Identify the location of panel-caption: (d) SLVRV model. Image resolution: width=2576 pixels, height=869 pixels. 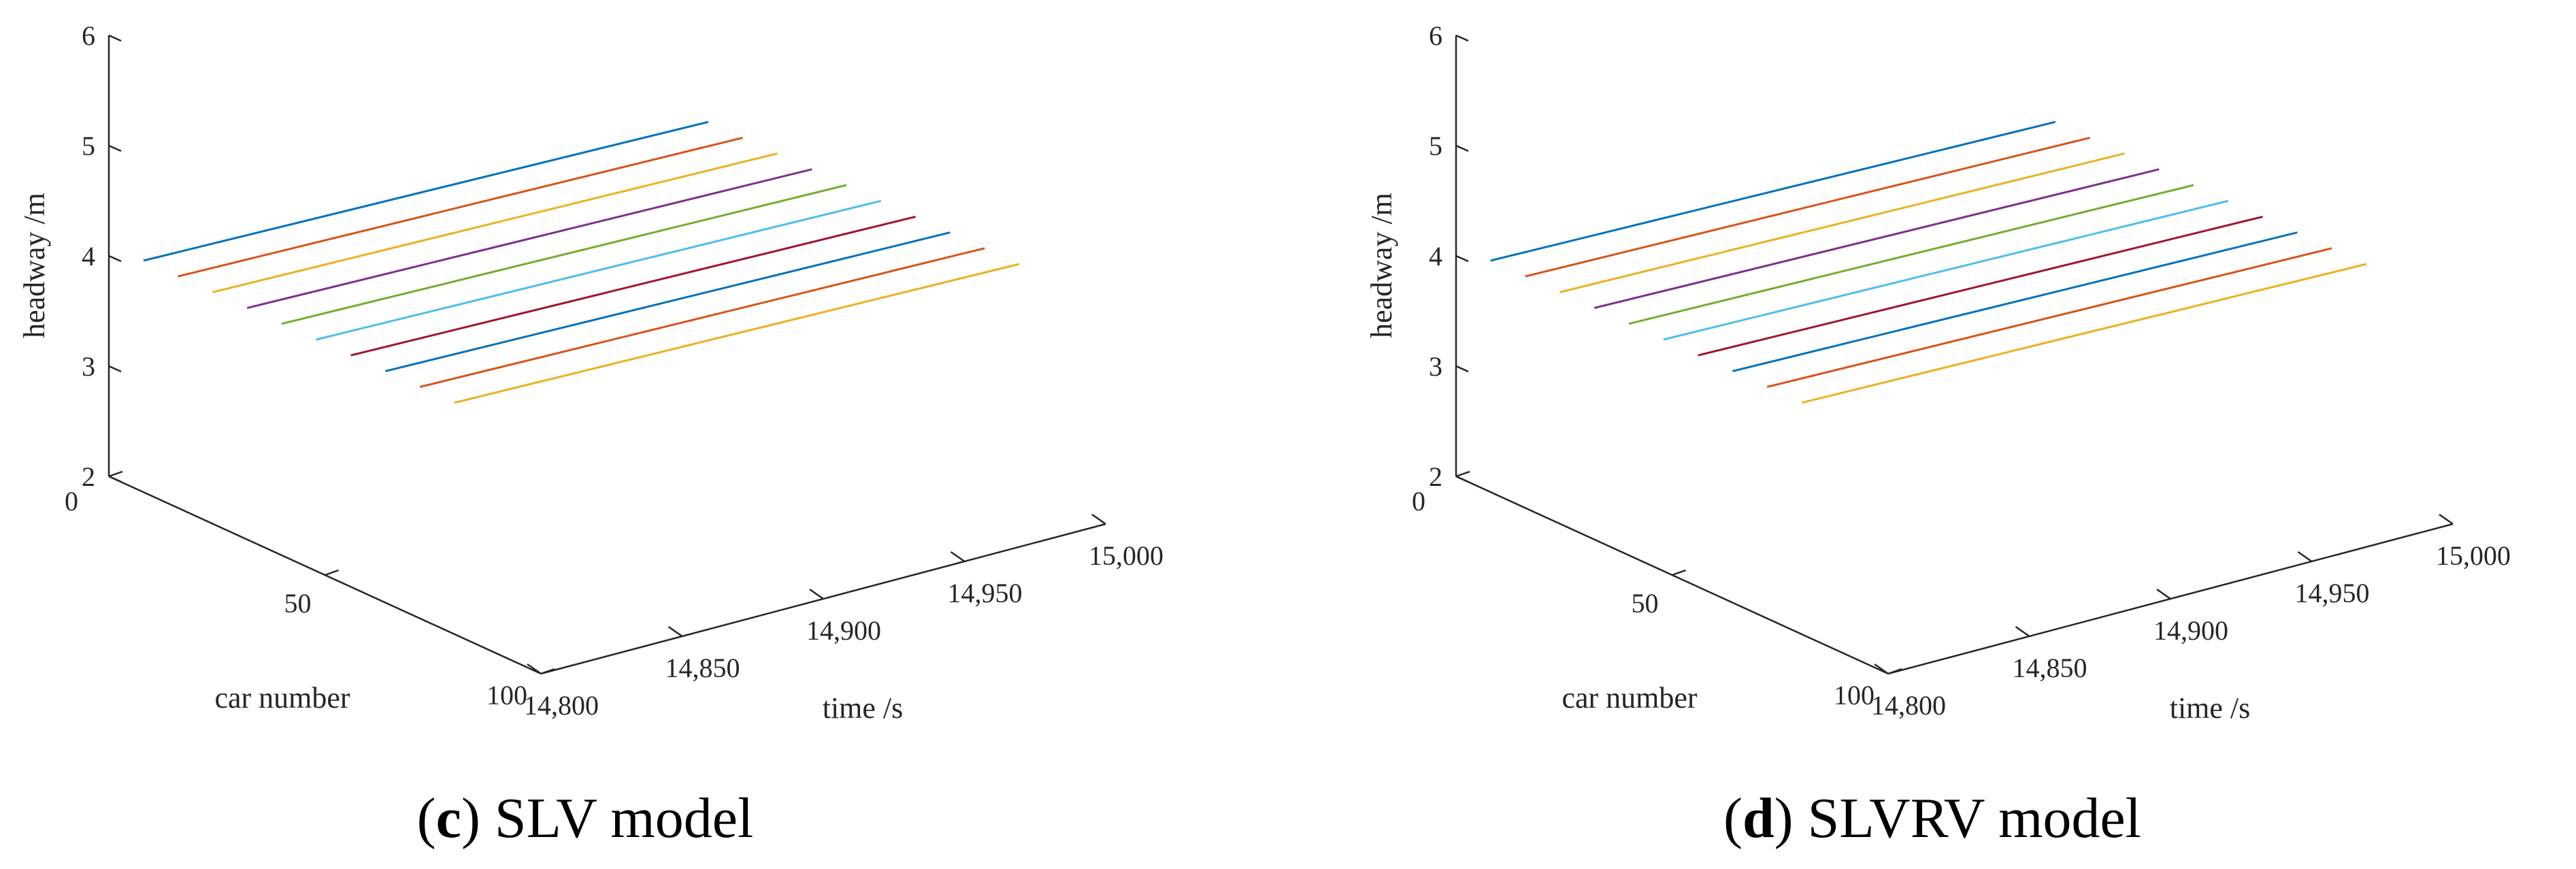
(1932, 818).